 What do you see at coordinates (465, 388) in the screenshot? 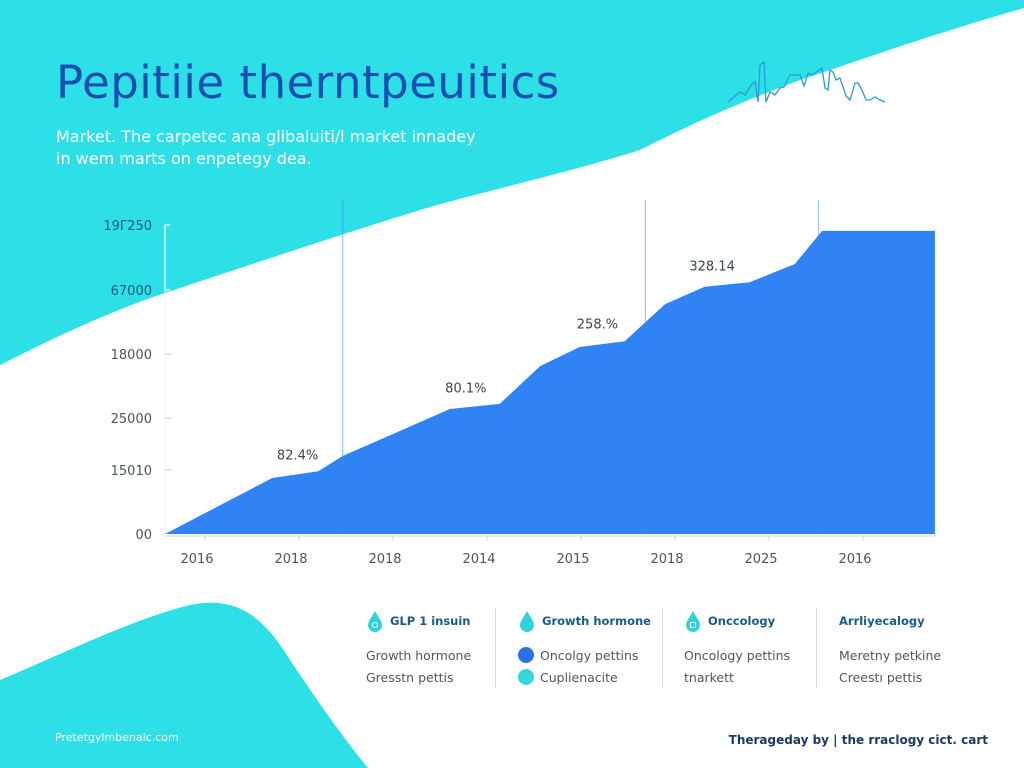
I see `data-label: 80.1%` at bounding box center [465, 388].